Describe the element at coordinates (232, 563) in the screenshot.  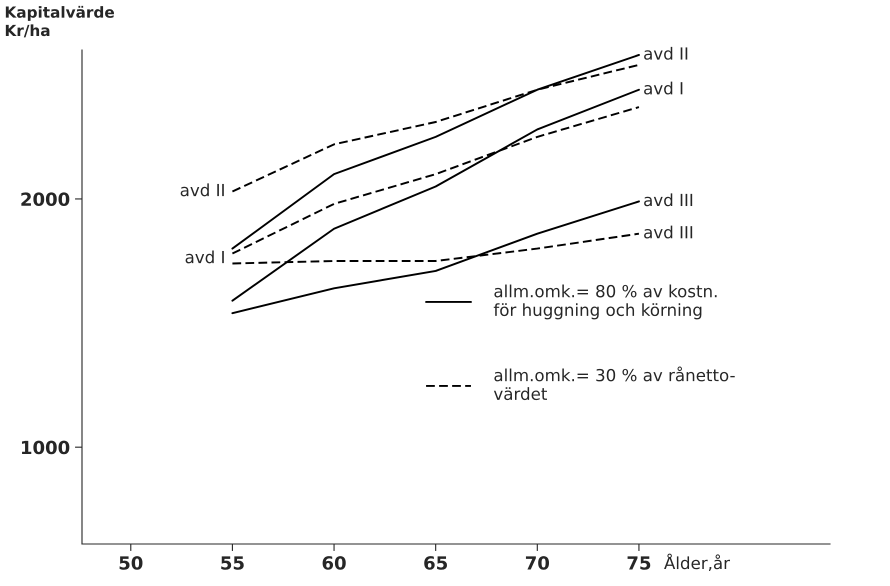
I see `x-tick-label: 55` at that location.